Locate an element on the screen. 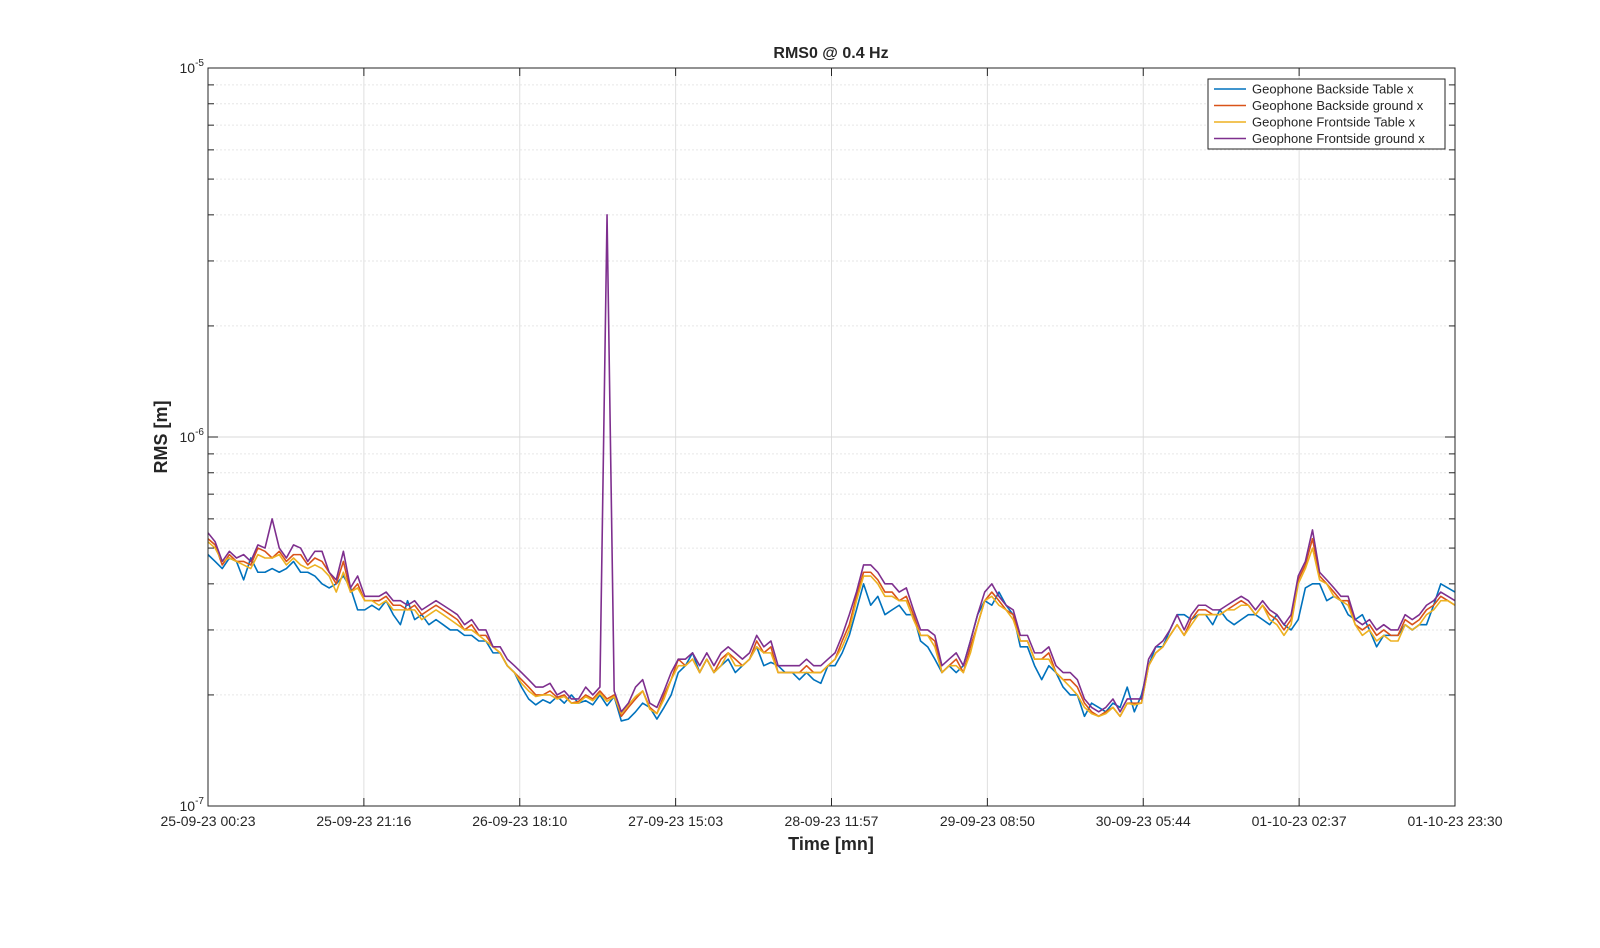  legend-label: Geophone Backside ground x is located at coordinates (1338, 105).